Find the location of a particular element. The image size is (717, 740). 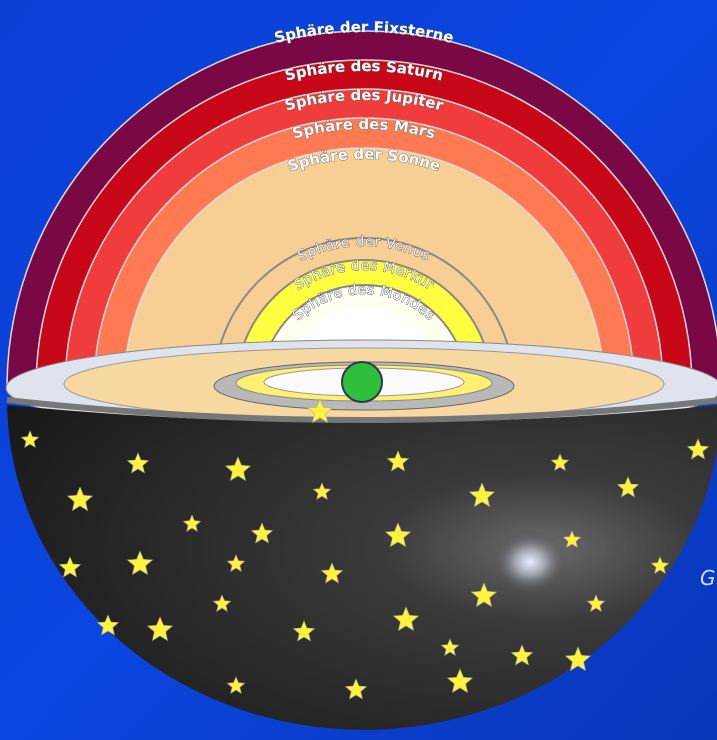

rim is located at coordinates (361, 410).